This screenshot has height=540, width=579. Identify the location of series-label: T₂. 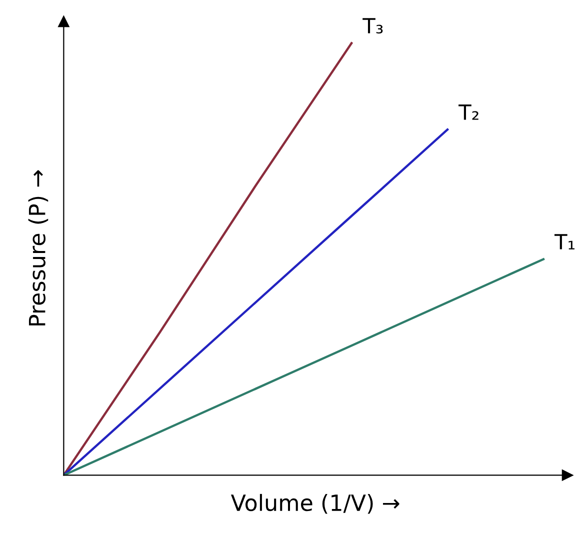
(468, 112).